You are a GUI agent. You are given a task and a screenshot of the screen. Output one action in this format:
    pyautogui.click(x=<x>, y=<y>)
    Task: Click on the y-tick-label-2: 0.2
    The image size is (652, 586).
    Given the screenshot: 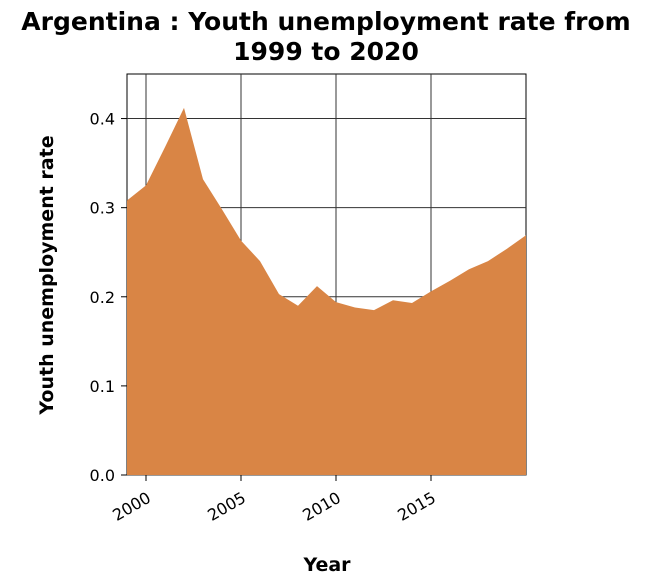 What is the action you would take?
    pyautogui.click(x=102, y=297)
    